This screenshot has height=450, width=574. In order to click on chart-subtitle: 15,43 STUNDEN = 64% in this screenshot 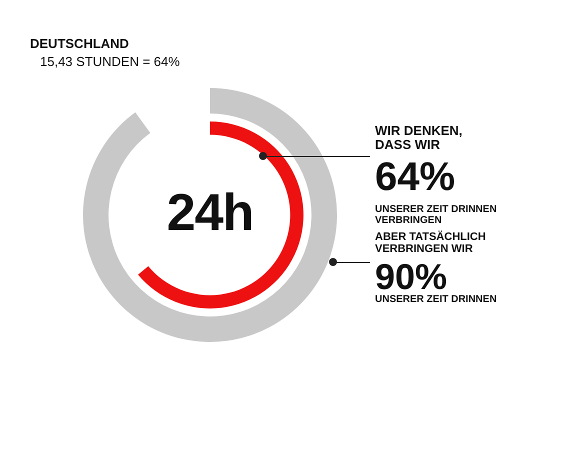, I will do `click(110, 61)`.